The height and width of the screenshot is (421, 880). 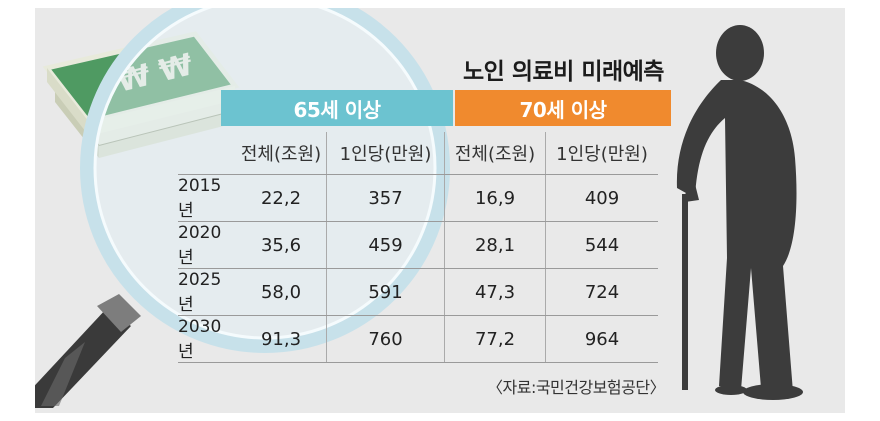 I want to click on year-cell: 2015년, so click(x=207, y=198).